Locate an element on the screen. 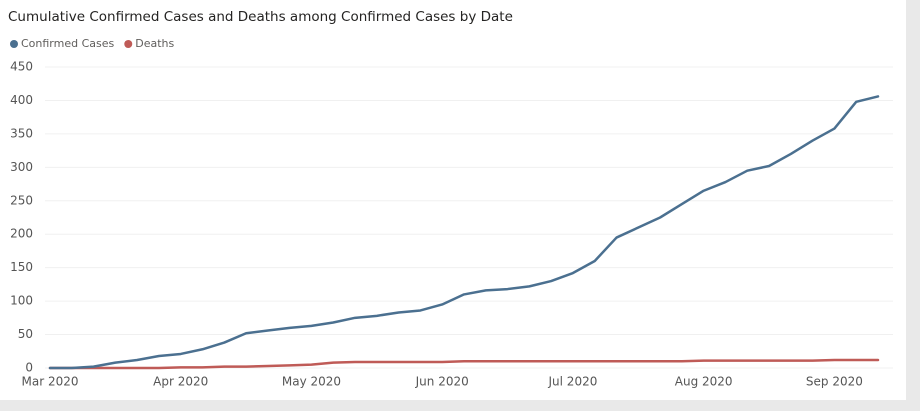 This screenshot has width=920, height=411. legend-label: Deaths is located at coordinates (154, 43).